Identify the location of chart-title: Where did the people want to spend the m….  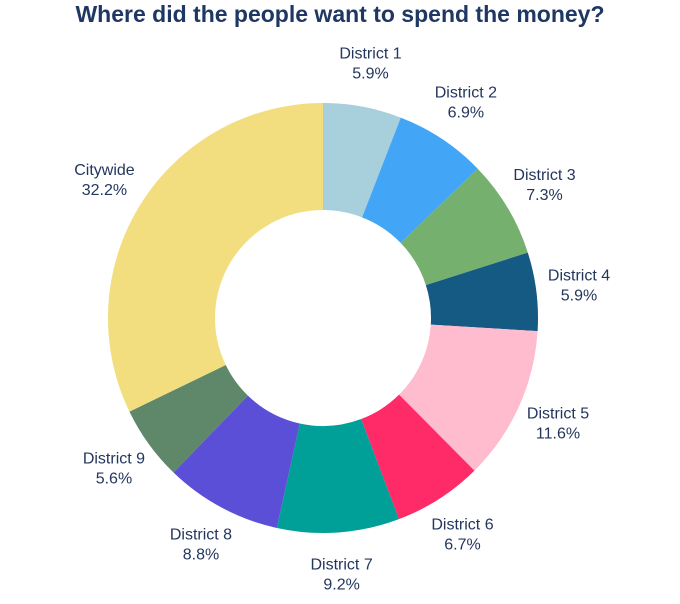
(339, 14).